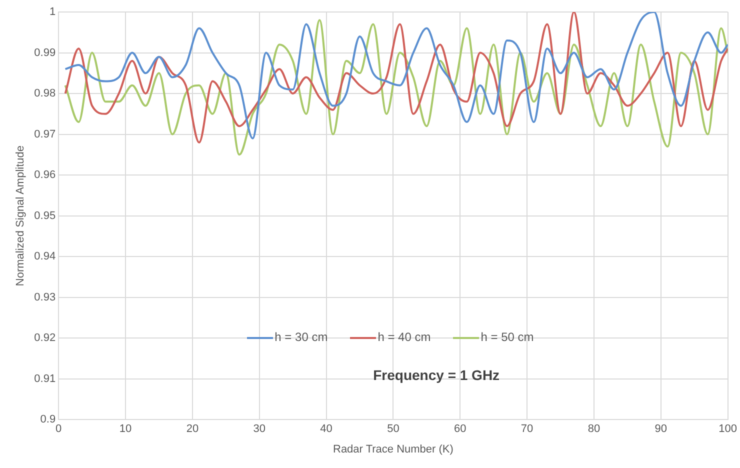 This screenshot has height=468, width=740. I want to click on y-tick-label: 0.99, so click(45, 52).